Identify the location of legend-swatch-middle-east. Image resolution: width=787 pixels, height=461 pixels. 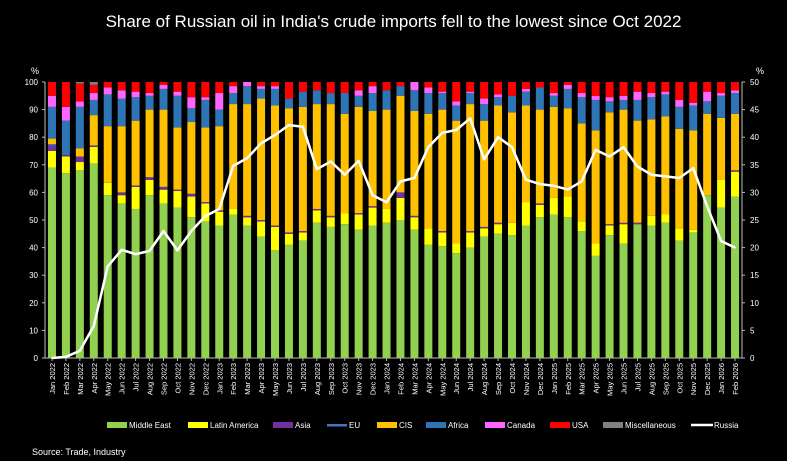
(117, 425).